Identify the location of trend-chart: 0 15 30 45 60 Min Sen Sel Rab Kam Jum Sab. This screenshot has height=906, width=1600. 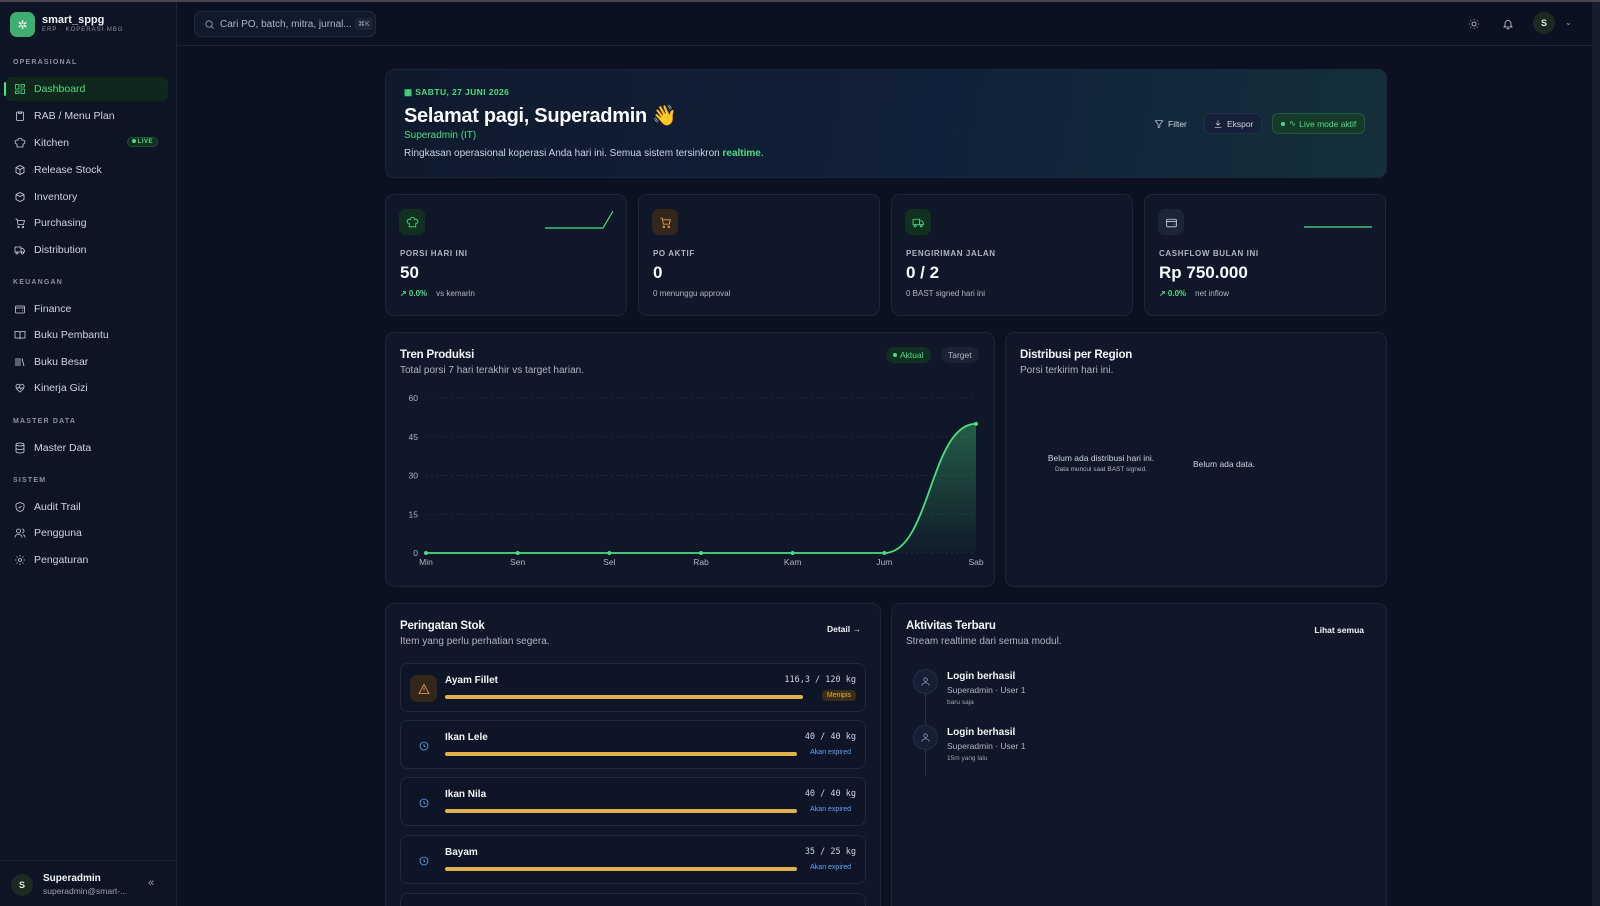
(696, 480).